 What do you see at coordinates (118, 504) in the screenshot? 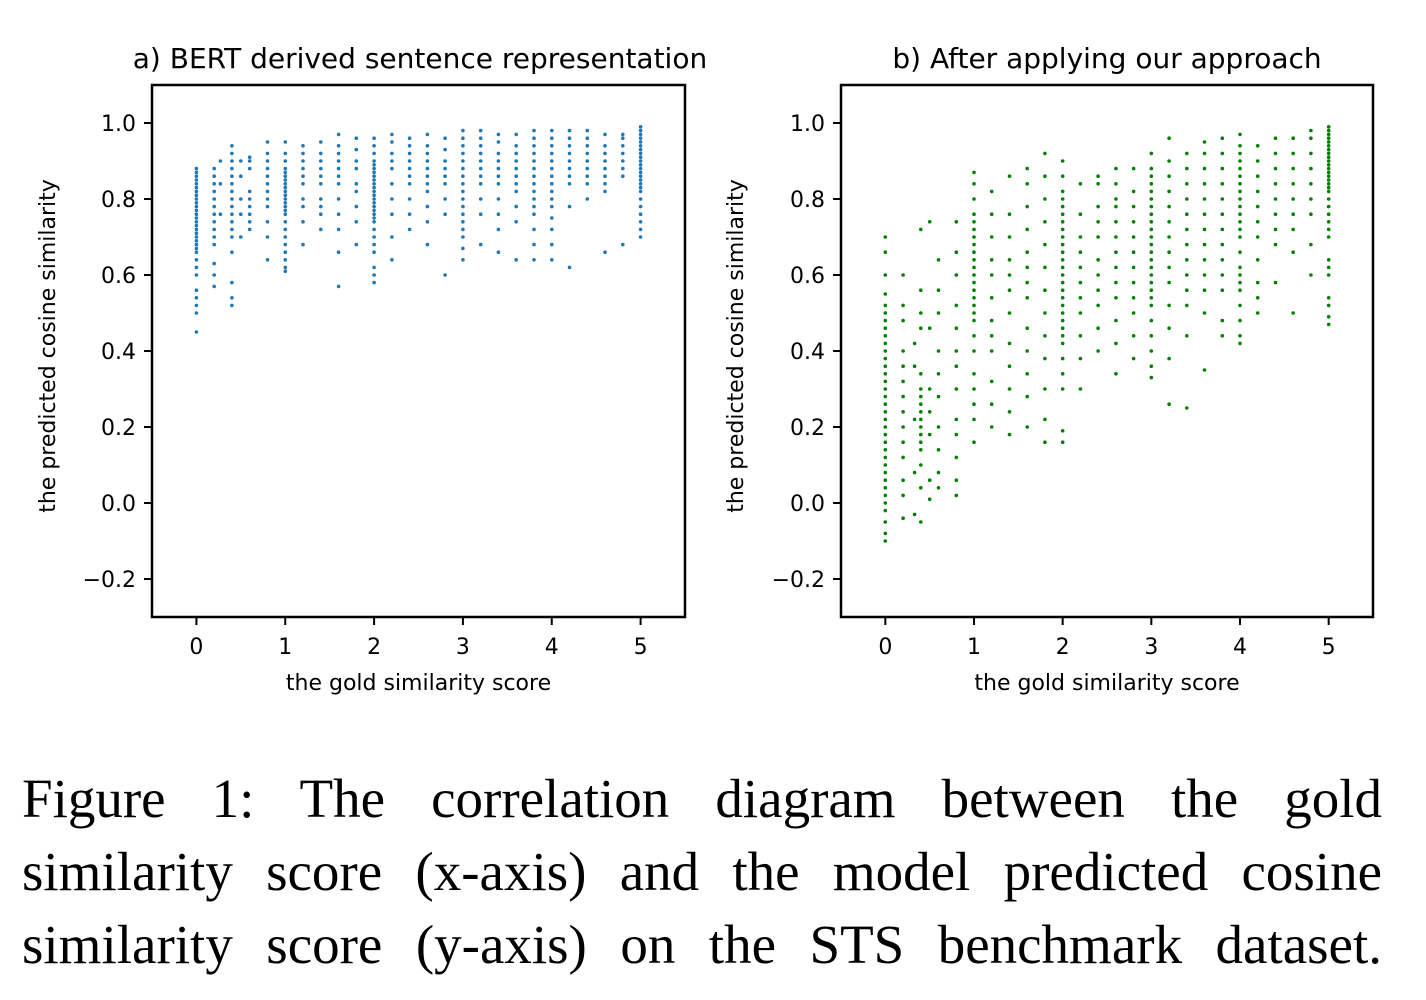
I see `y-tick-label: 0.0` at bounding box center [118, 504].